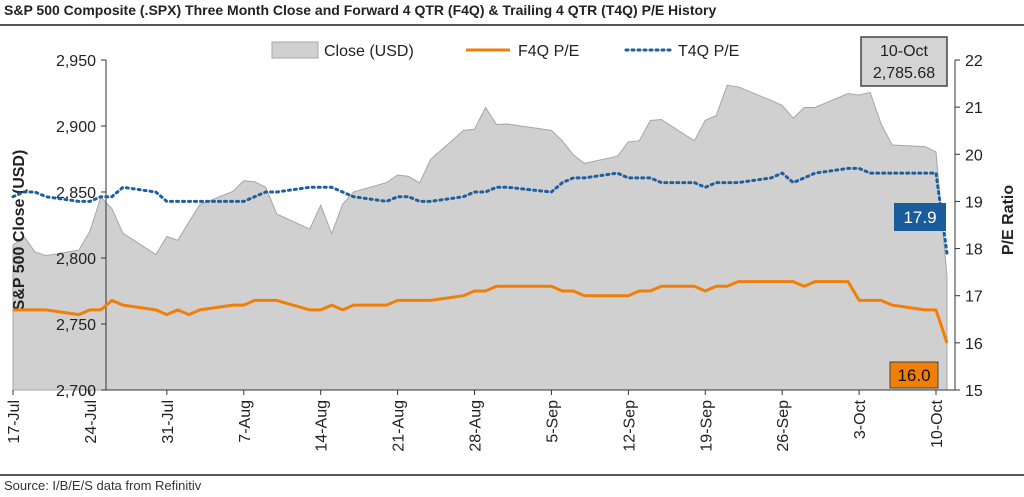 The width and height of the screenshot is (1024, 497). What do you see at coordinates (76, 259) in the screenshot?
I see `left-tick-label: 2,800` at bounding box center [76, 259].